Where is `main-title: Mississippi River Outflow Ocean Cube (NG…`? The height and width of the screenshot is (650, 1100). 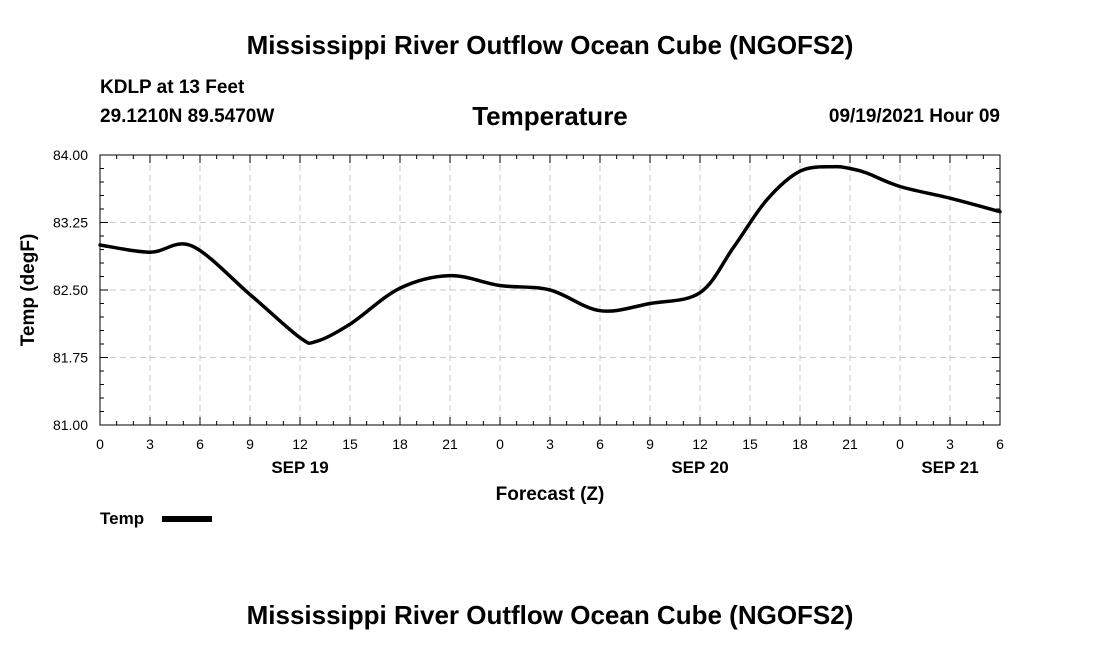 main-title: Mississippi River Outflow Ocean Cube (NG… is located at coordinates (550, 45).